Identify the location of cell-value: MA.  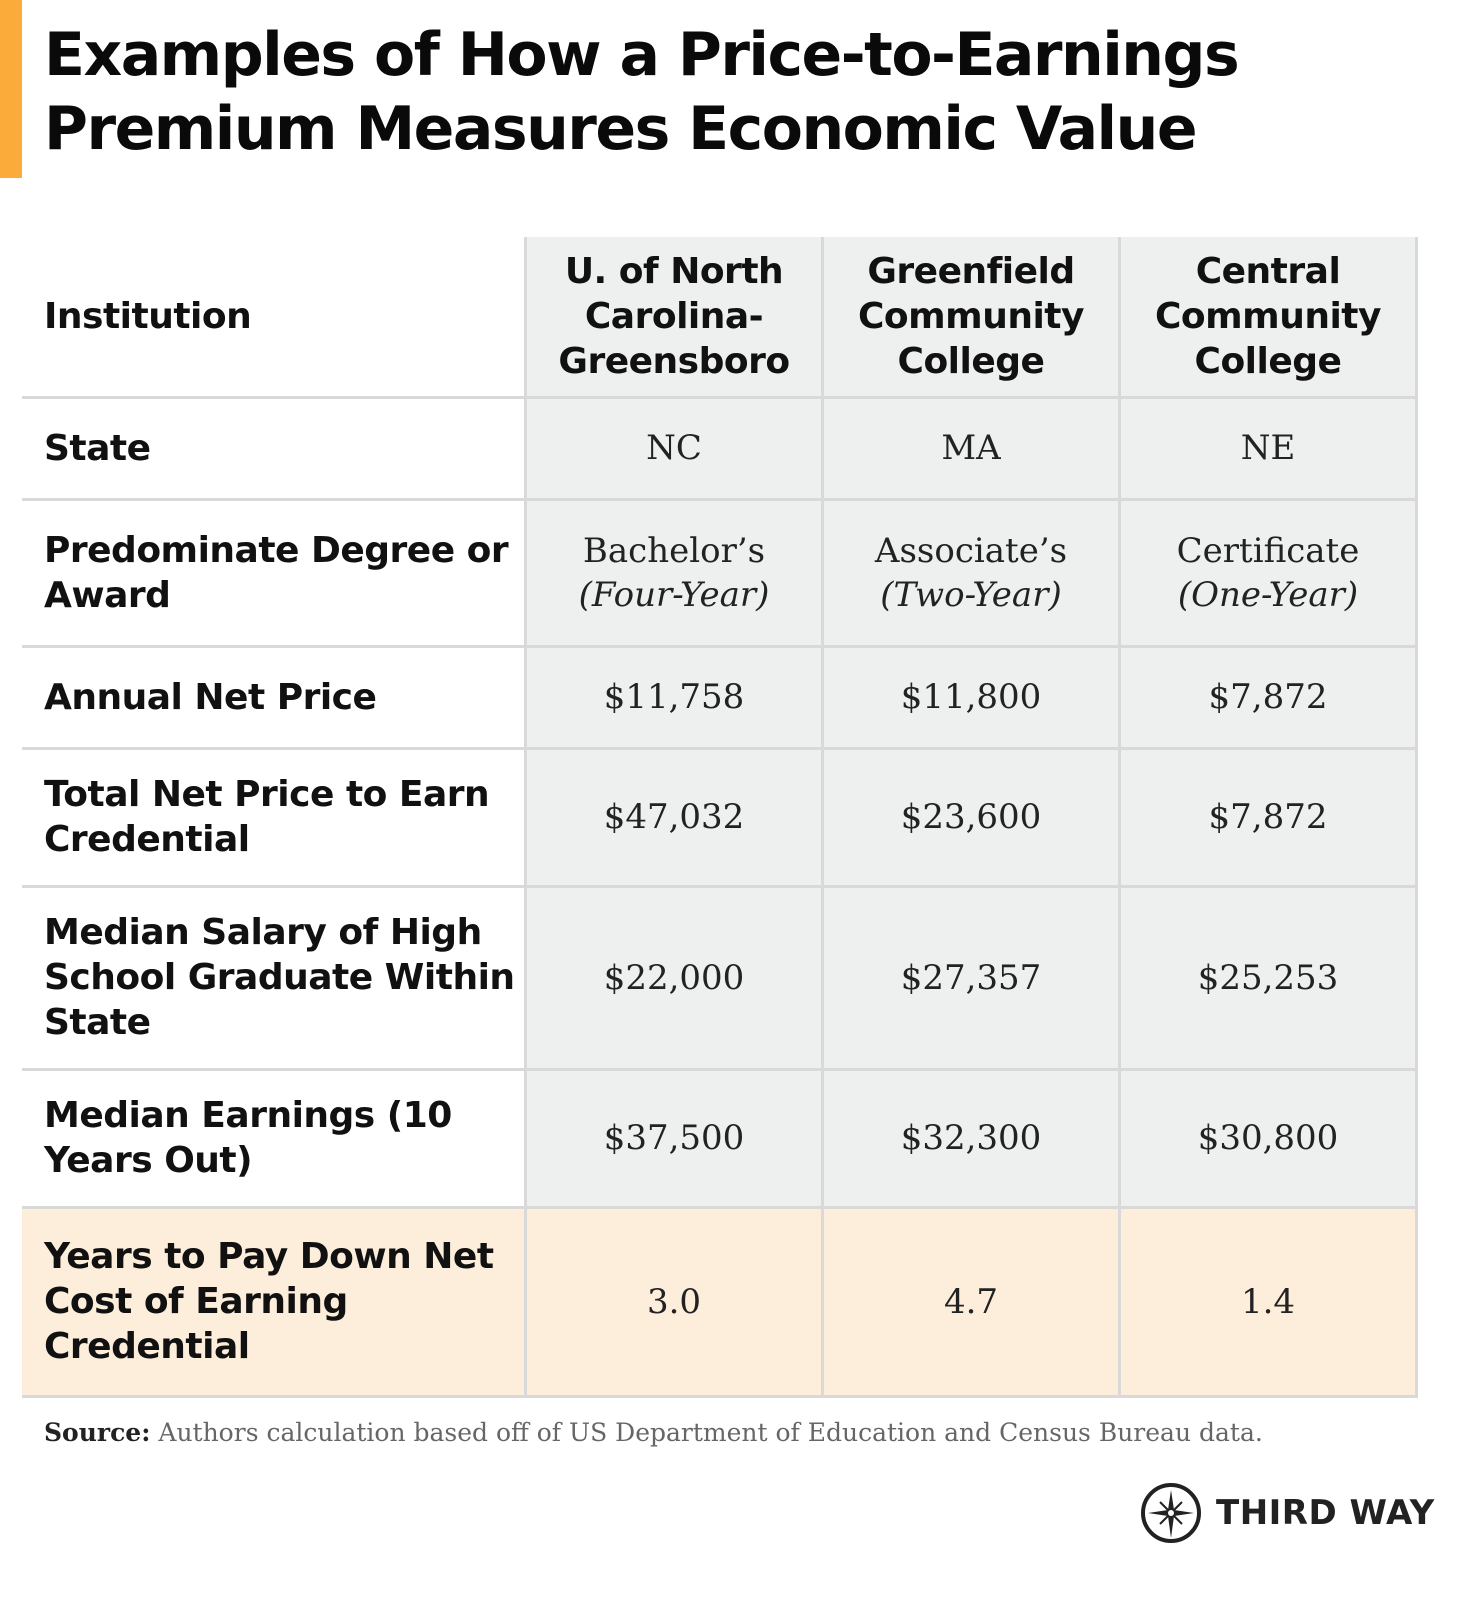
(970, 449).